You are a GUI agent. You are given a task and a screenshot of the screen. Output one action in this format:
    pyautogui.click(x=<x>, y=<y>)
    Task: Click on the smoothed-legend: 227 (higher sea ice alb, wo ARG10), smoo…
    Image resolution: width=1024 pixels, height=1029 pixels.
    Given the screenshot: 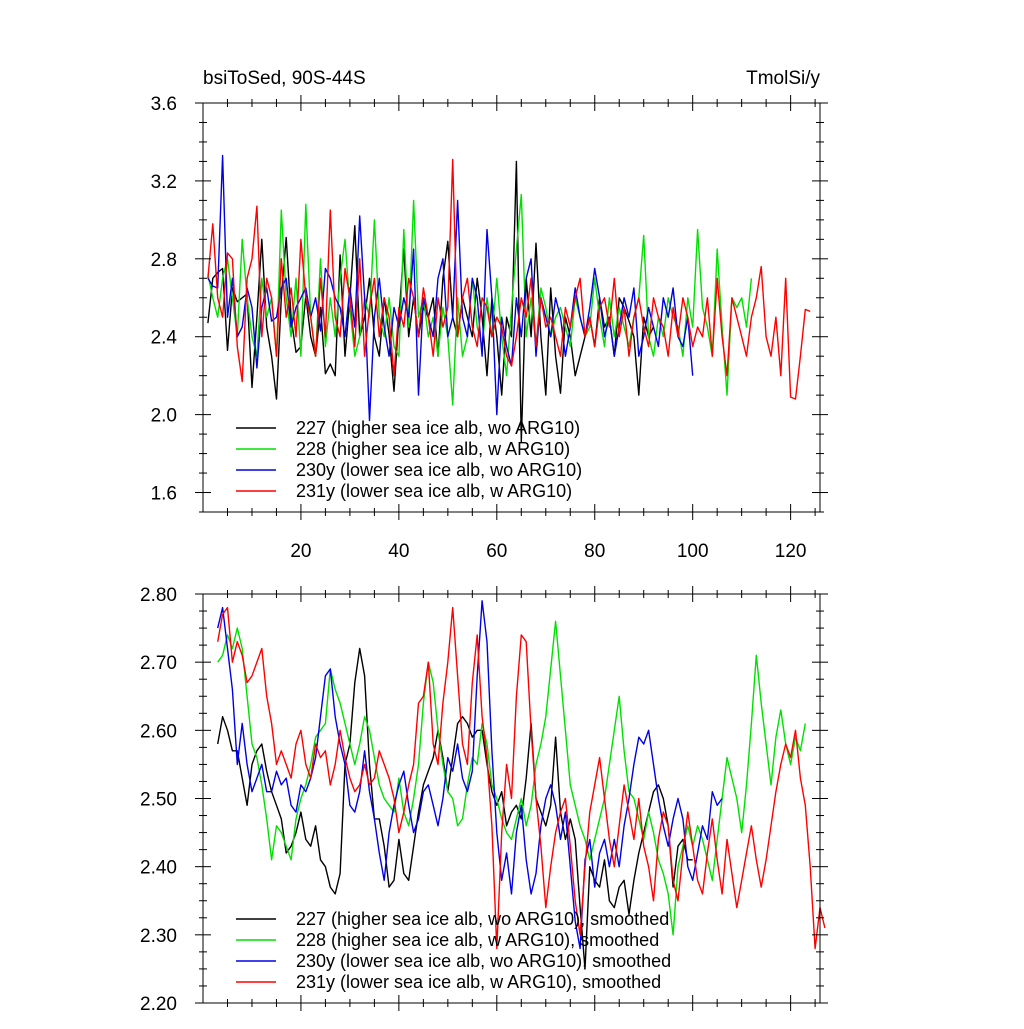 What is the action you would take?
    pyautogui.click(x=453, y=950)
    